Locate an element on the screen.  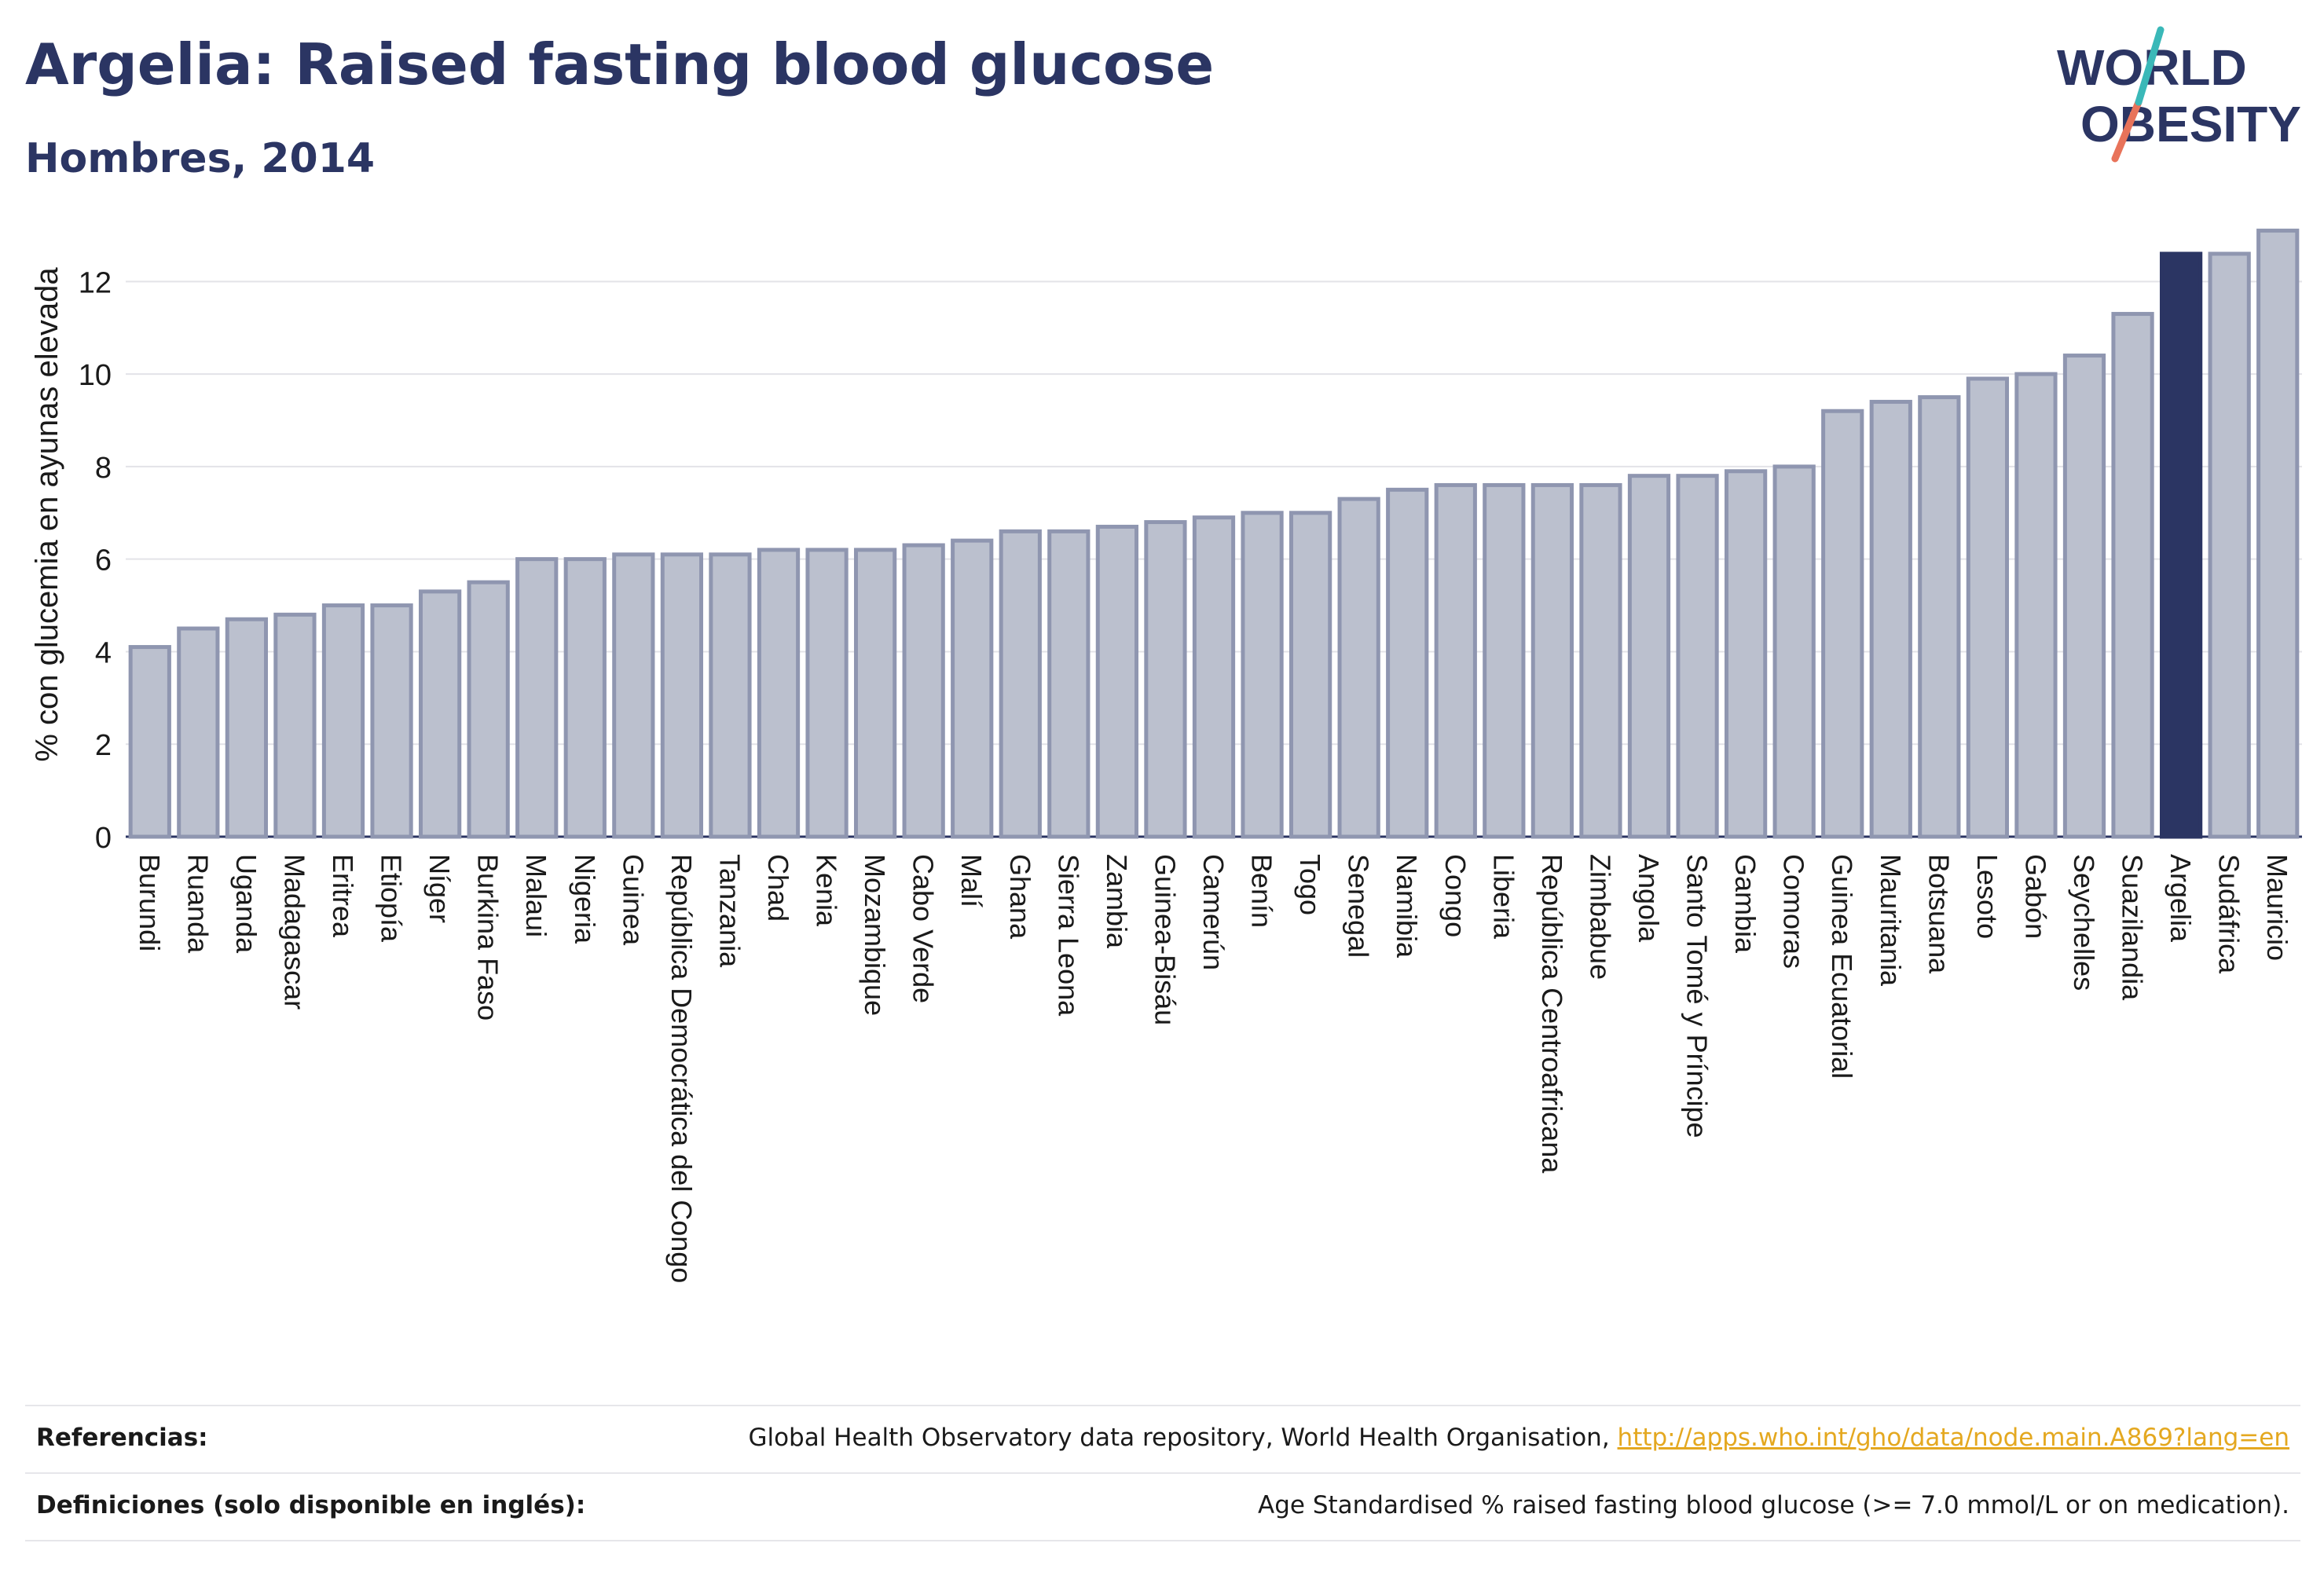
x-tick-label: República Centroafricana is located at coordinates (1552, 1014).